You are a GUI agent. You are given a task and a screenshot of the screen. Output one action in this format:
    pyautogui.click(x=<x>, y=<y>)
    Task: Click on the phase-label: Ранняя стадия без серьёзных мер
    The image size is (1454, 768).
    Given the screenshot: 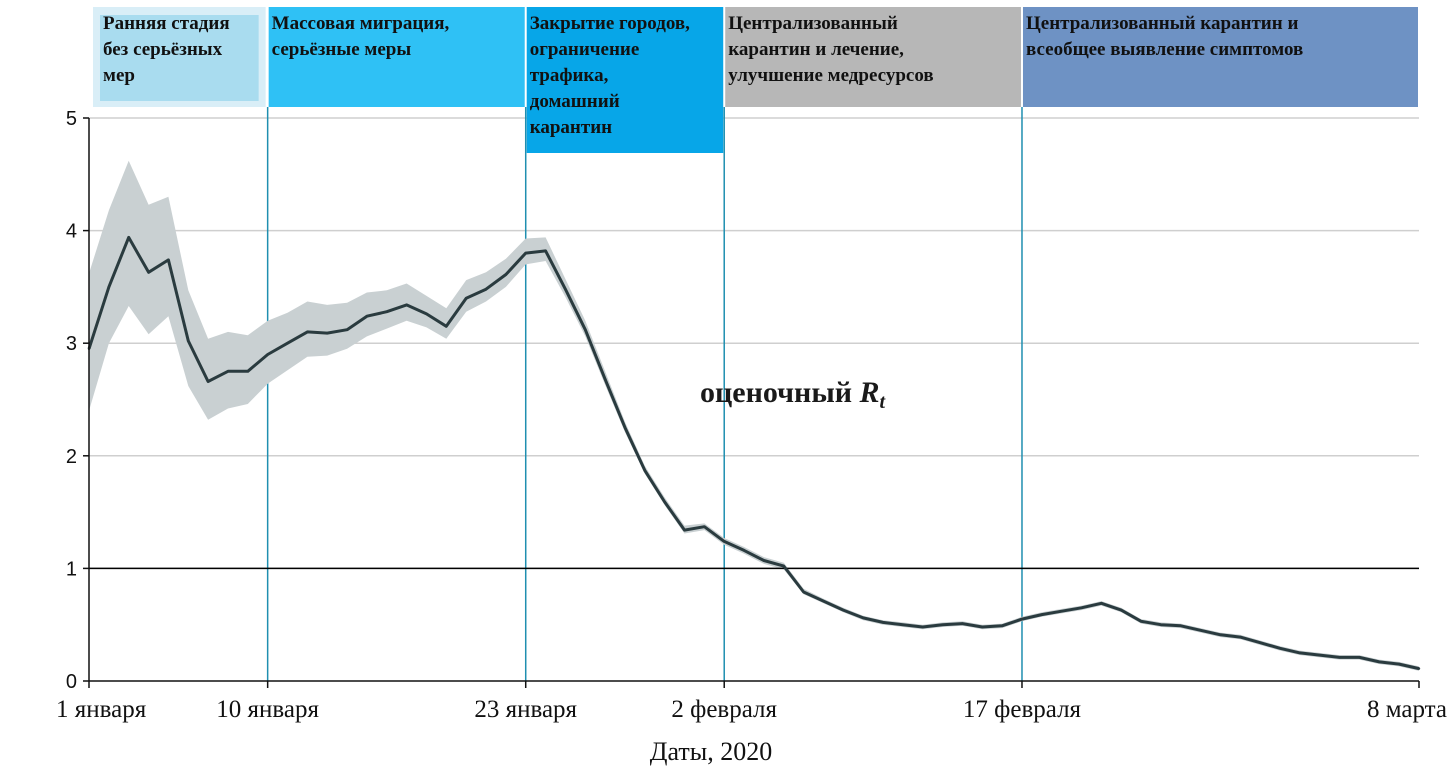 What is the action you would take?
    pyautogui.click(x=166, y=49)
    